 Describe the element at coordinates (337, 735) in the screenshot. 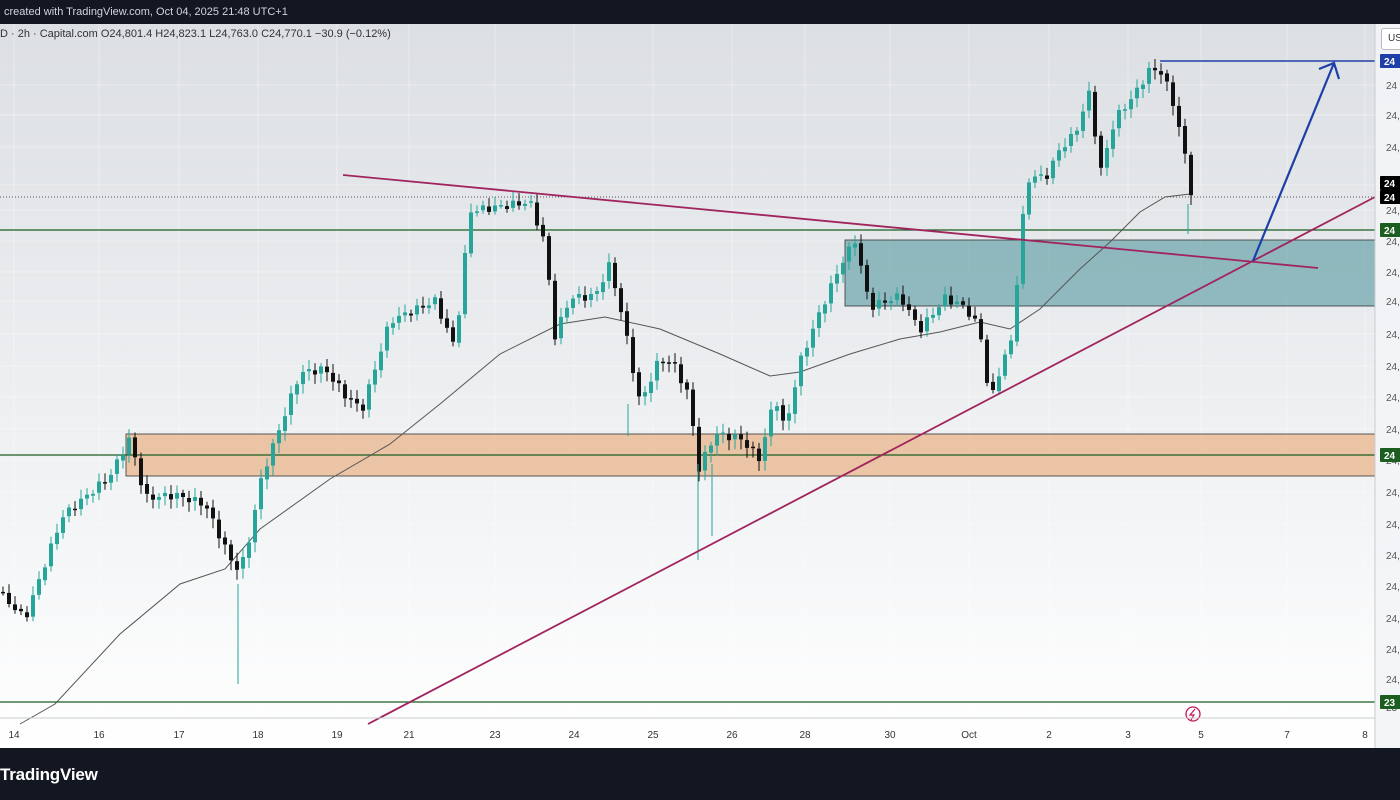

I see `x-tick-label: 19` at that location.